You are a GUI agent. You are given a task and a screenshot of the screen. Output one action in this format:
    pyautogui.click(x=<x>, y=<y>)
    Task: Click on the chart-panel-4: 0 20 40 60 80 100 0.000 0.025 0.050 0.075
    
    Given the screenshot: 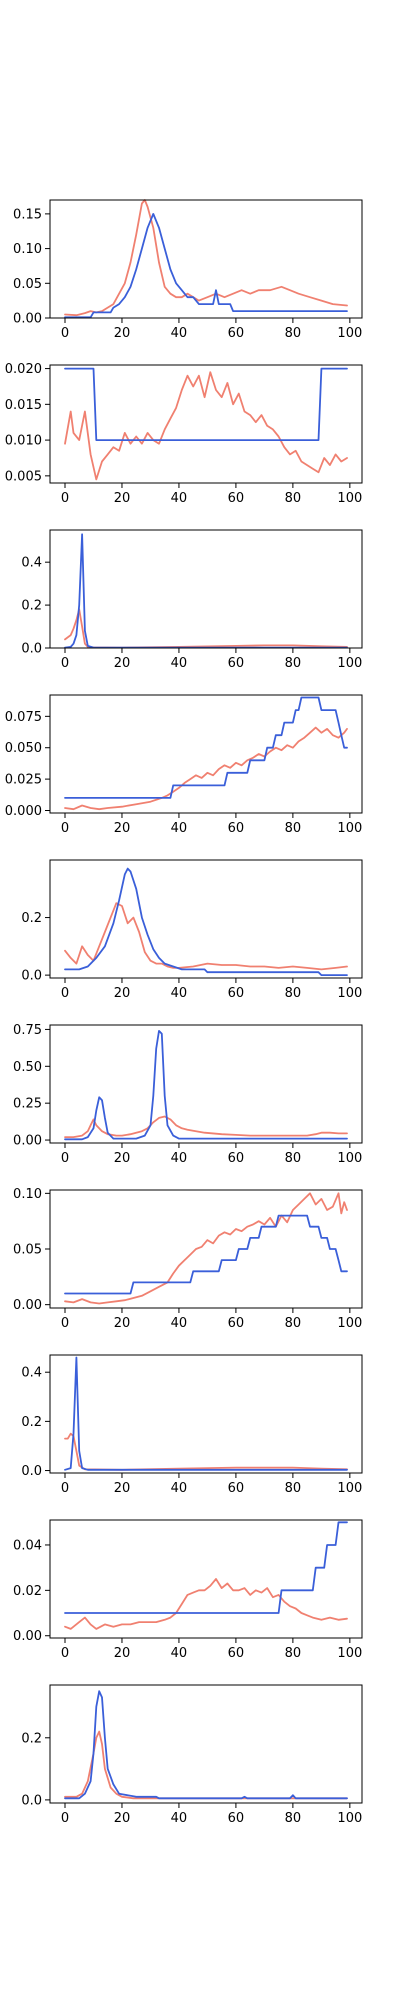 What is the action you would take?
    pyautogui.click(x=184, y=765)
    